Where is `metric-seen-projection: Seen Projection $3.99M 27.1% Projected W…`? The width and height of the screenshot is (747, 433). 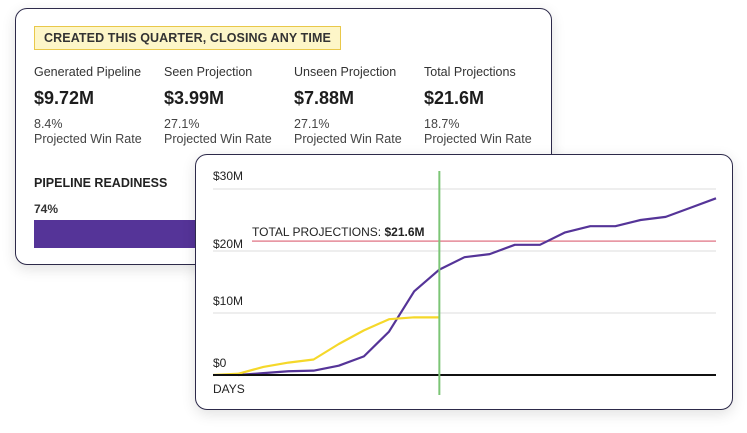 metric-seen-projection: Seen Projection $3.99M 27.1% Projected W… is located at coordinates (229, 106).